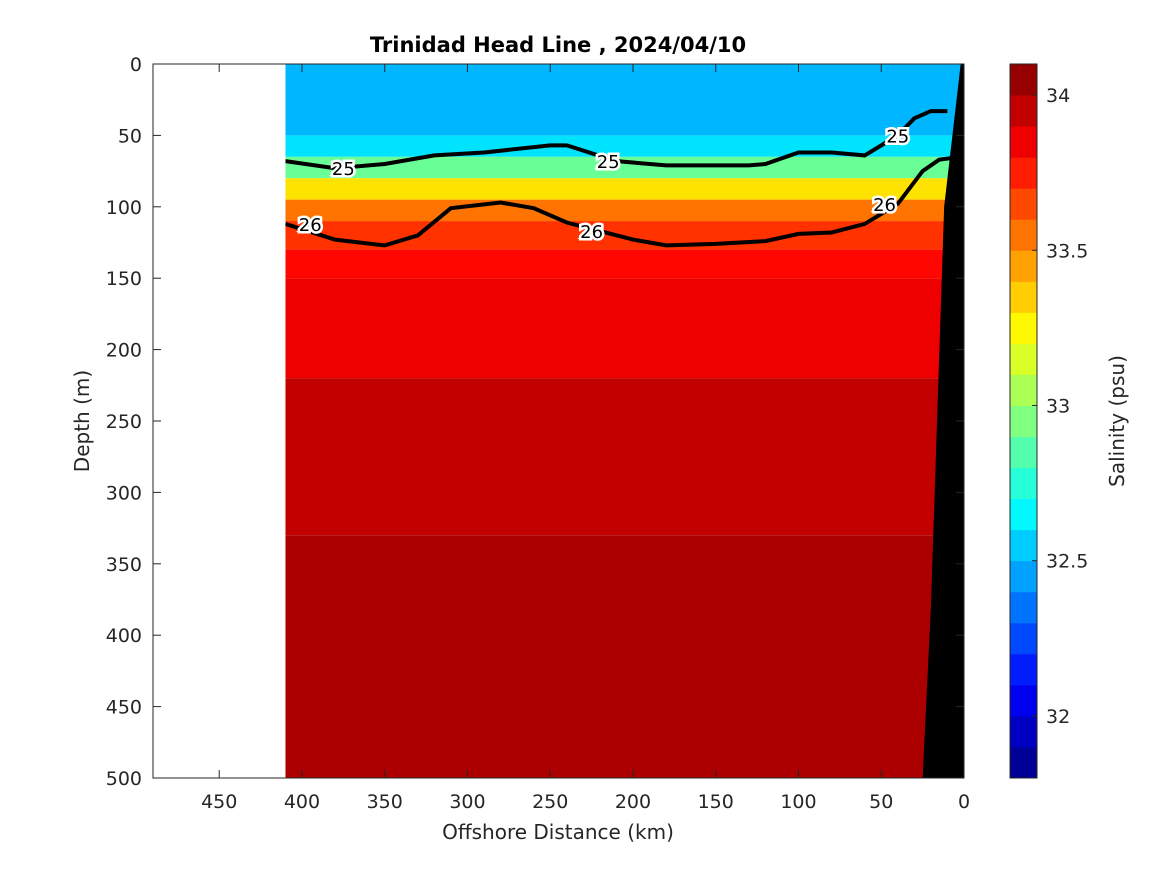  What do you see at coordinates (124, 708) in the screenshot?
I see `y-tick-label: 450` at bounding box center [124, 708].